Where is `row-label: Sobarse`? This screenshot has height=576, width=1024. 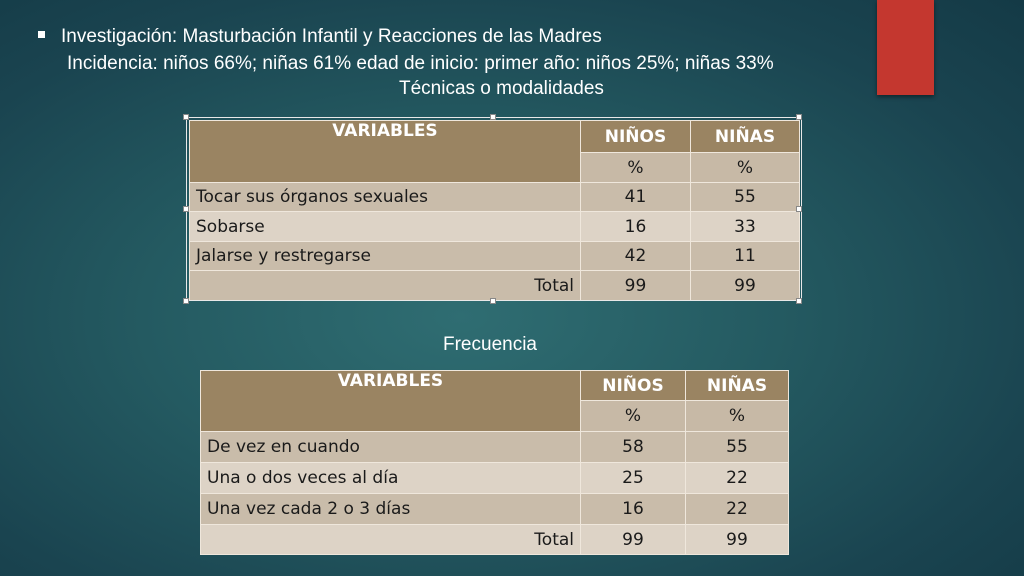
row-label: Sobarse is located at coordinates (385, 226).